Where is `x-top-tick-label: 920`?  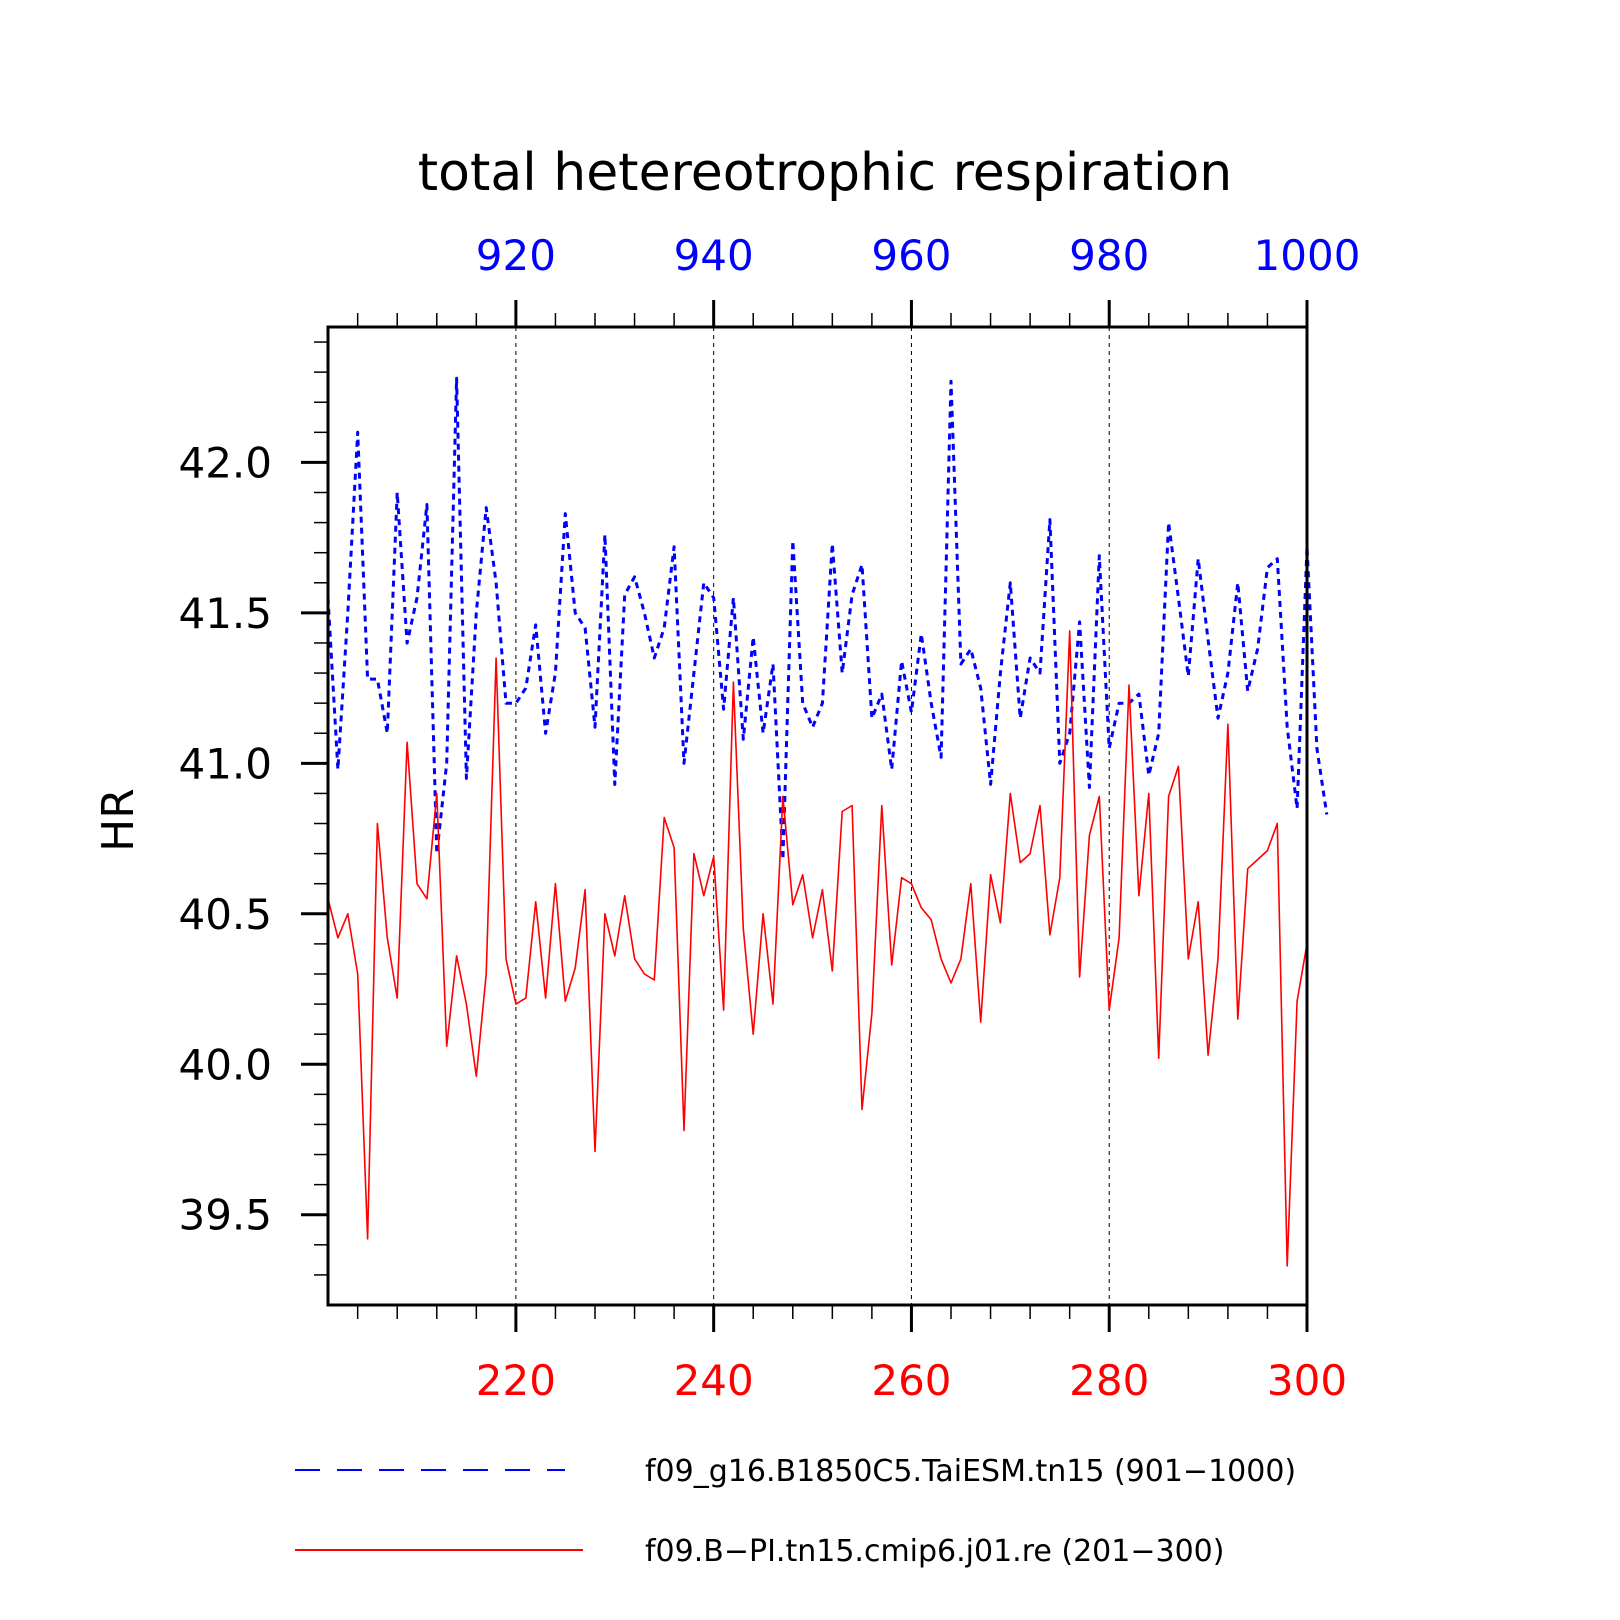 x-top-tick-label: 920 is located at coordinates (516, 255).